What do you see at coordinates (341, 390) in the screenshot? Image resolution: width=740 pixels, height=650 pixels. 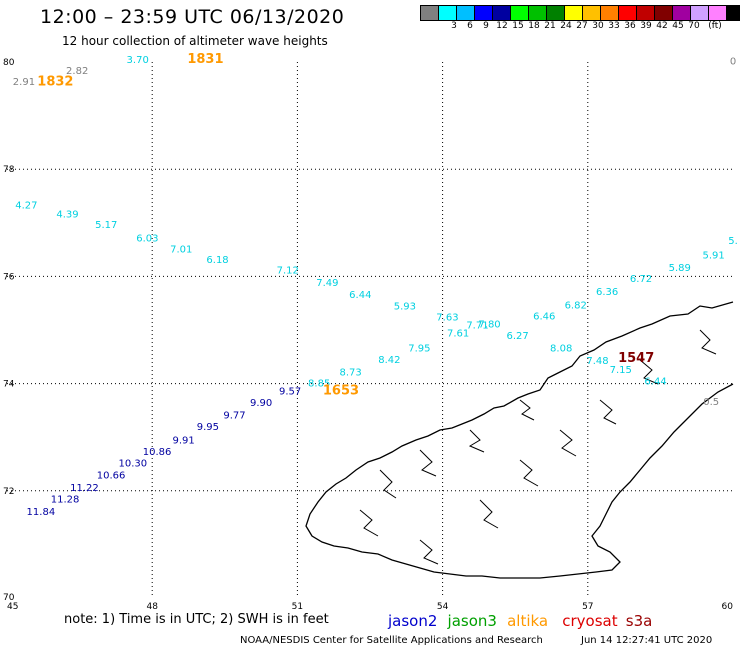 I see `pass-time-label: 1653` at bounding box center [341, 390].